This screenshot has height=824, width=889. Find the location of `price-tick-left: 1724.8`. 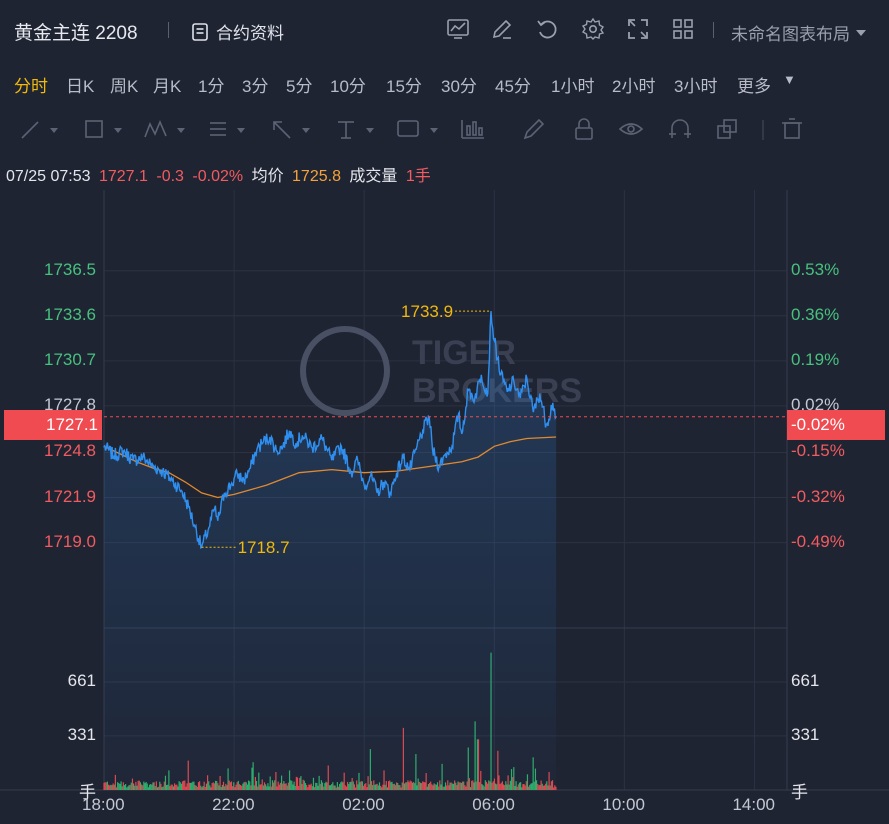

price-tick-left: 1724.8 is located at coordinates (70, 451).